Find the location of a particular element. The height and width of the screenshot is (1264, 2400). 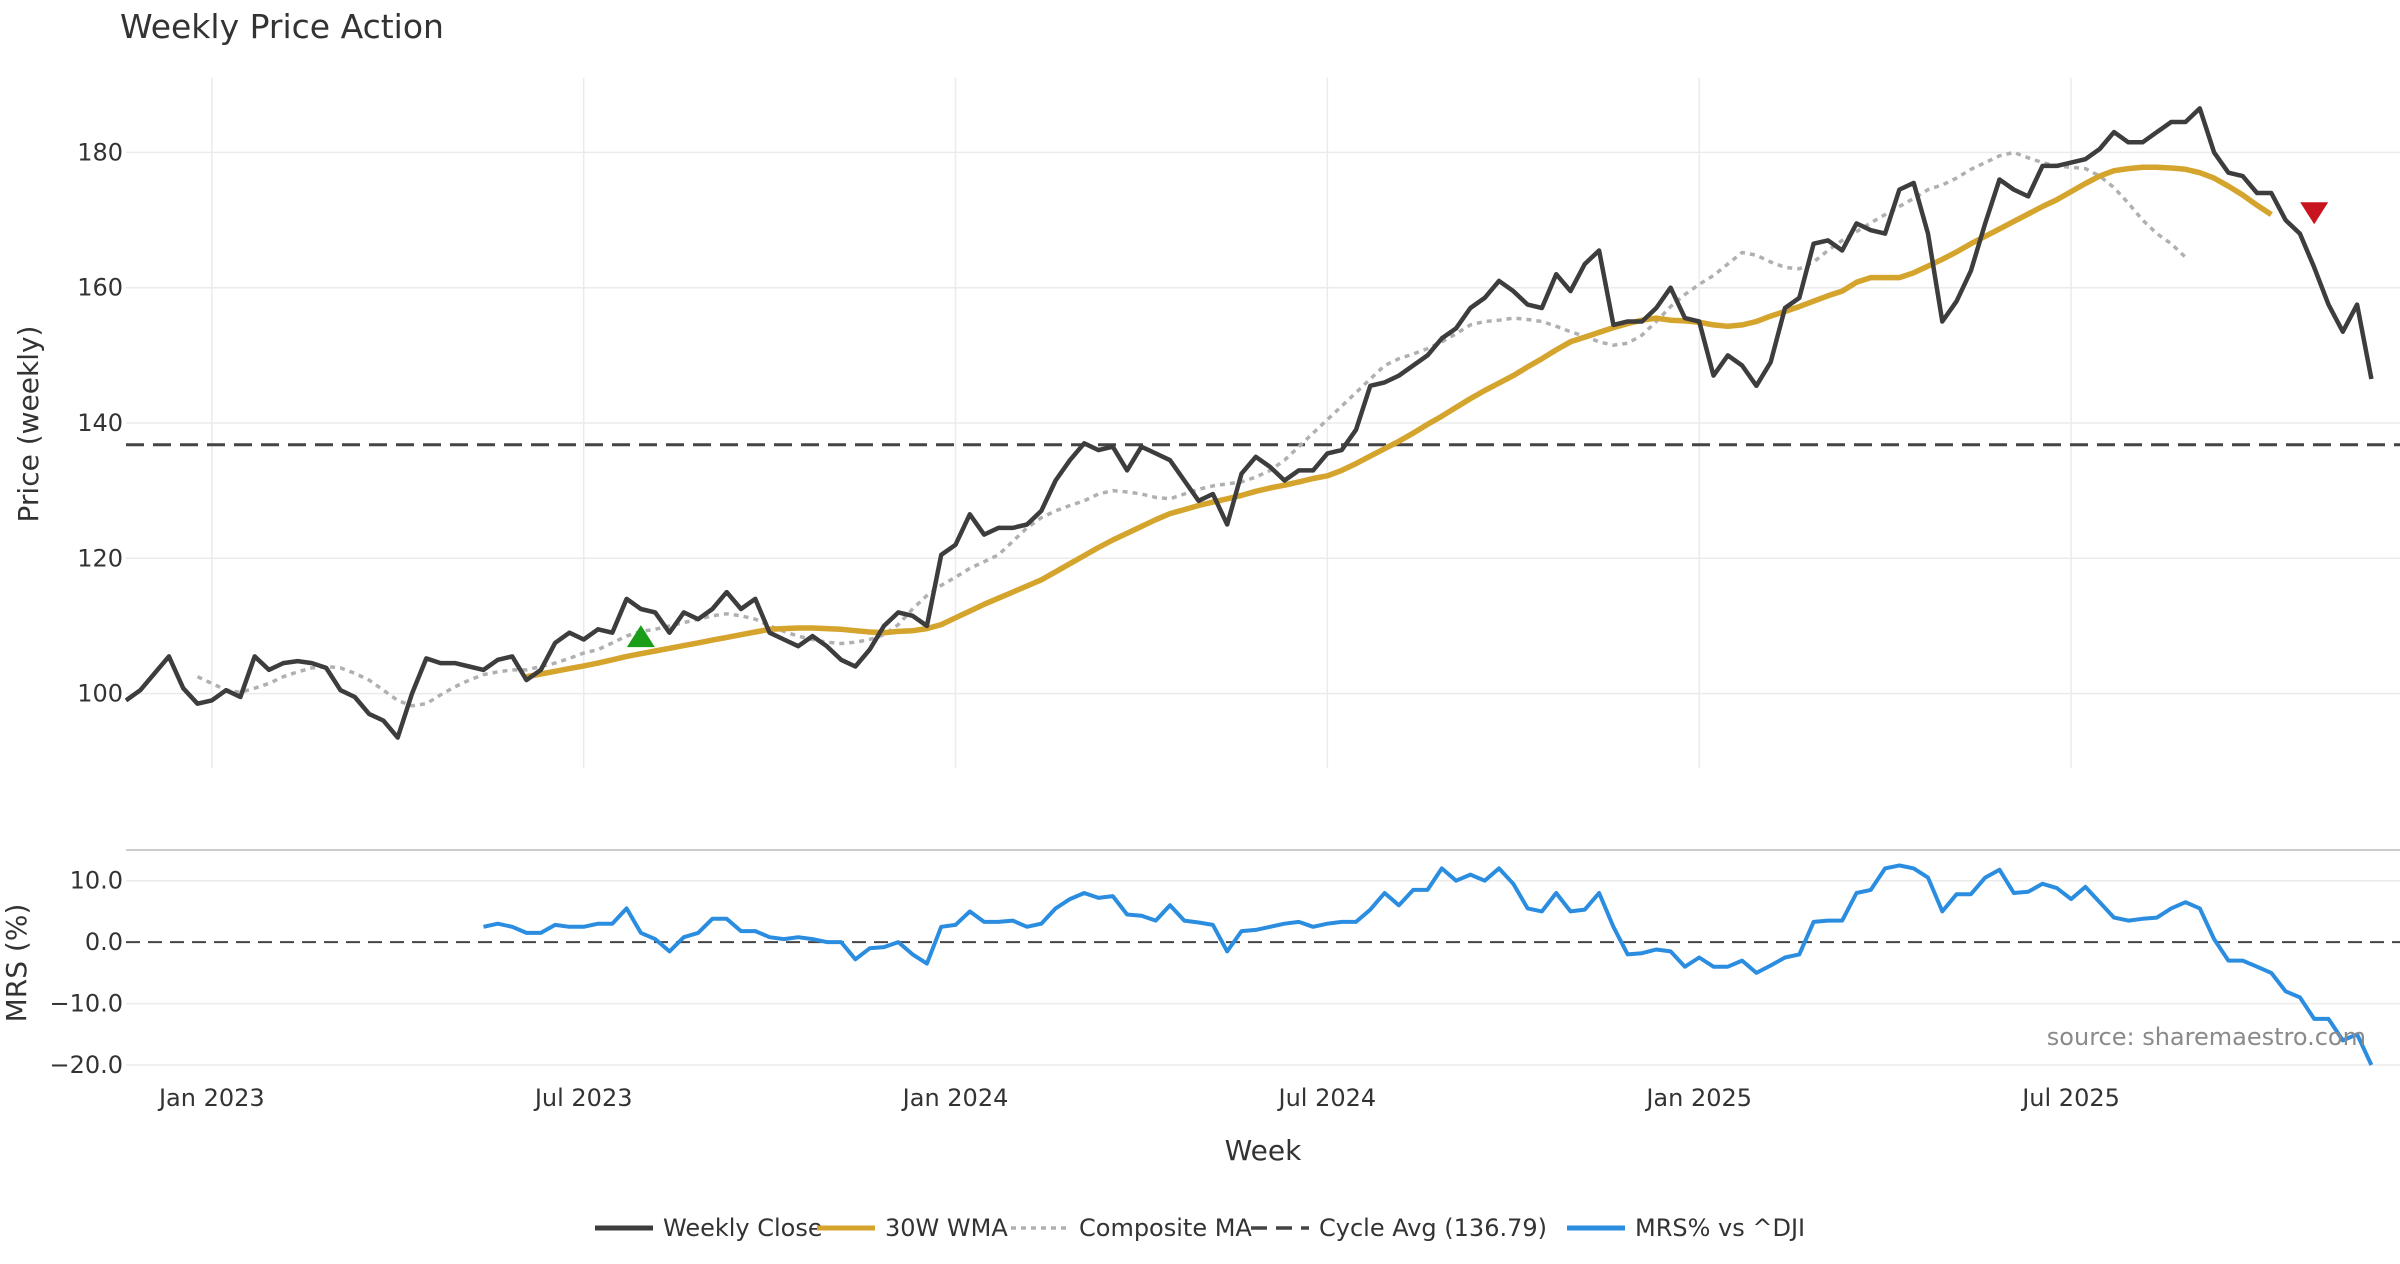

x-tick-label: Jan 2025 is located at coordinates (1698, 1098).